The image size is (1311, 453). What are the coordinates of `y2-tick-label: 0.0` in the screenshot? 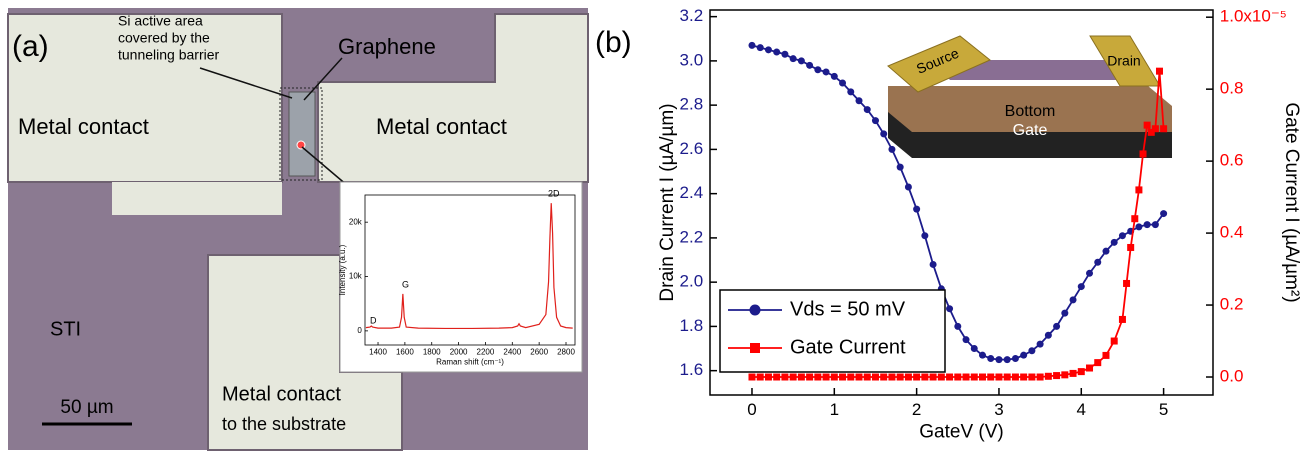 It's located at (1232, 375).